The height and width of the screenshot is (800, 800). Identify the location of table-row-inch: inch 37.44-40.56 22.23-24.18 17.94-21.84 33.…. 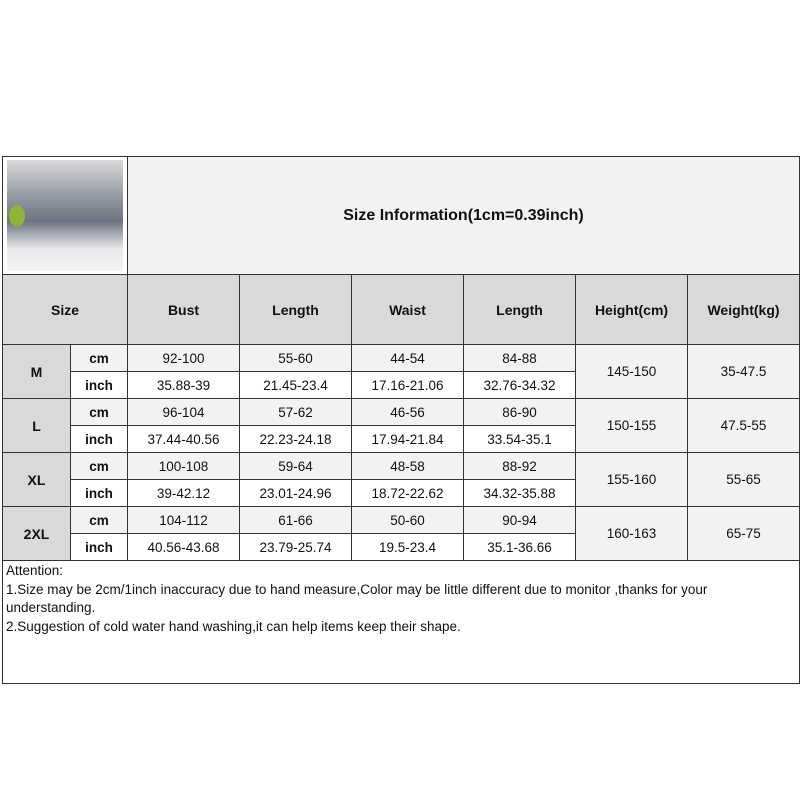
(401, 439).